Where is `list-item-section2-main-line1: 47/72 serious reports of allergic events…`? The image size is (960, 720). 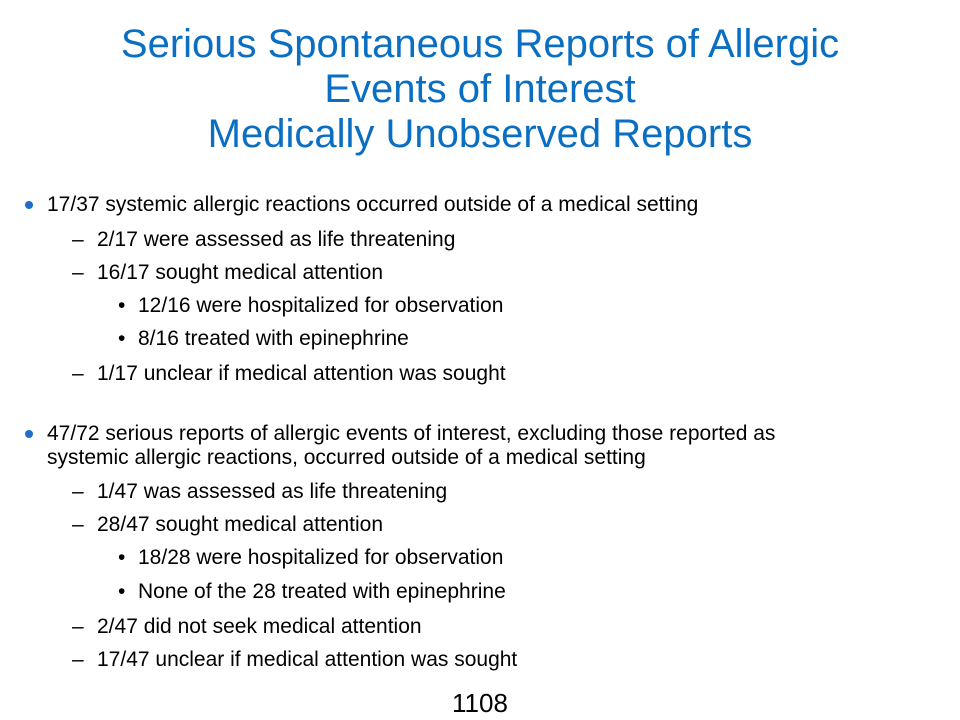
list-item-section2-main-line1: 47/72 serious reports of allergic events… is located at coordinates (411, 433).